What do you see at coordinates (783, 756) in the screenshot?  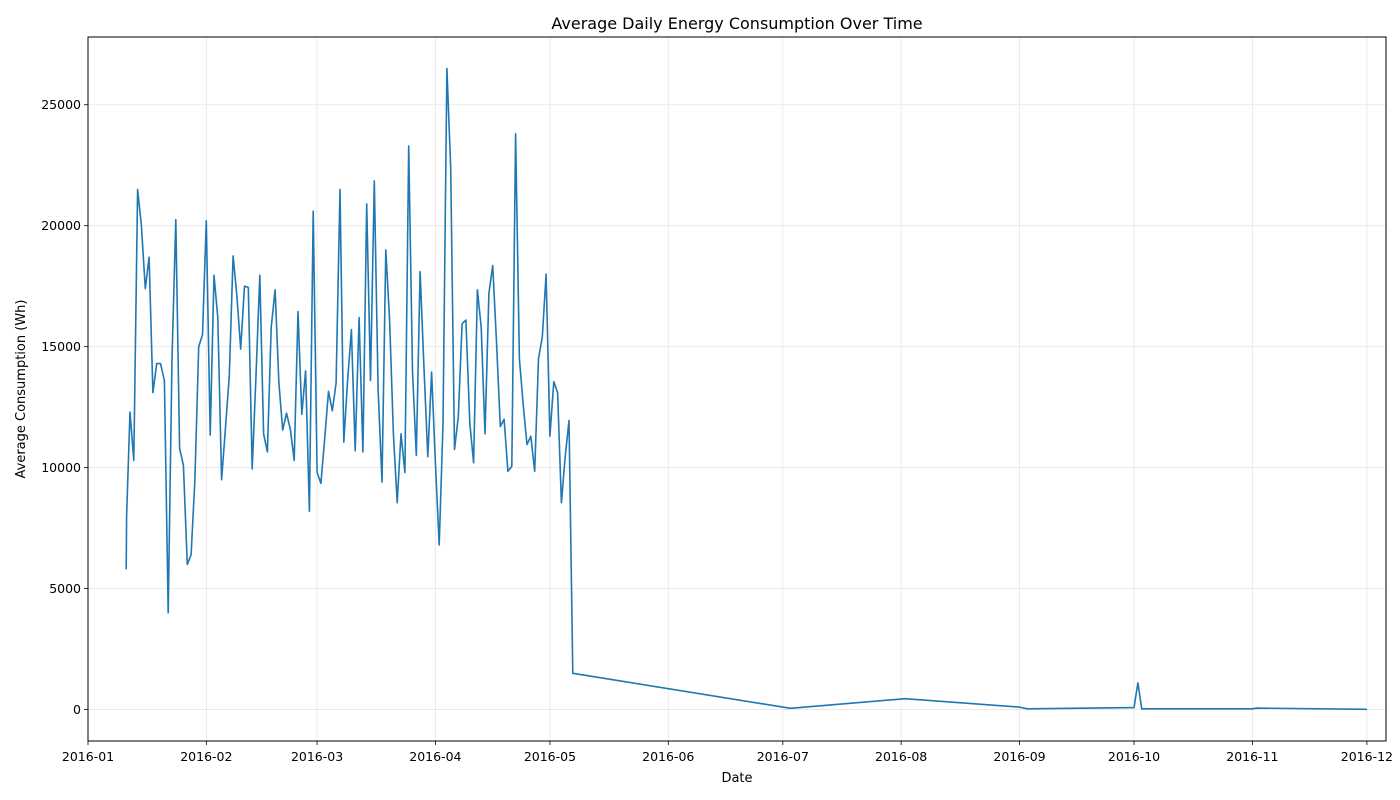 I see `x-tick-label: 2016-07` at bounding box center [783, 756].